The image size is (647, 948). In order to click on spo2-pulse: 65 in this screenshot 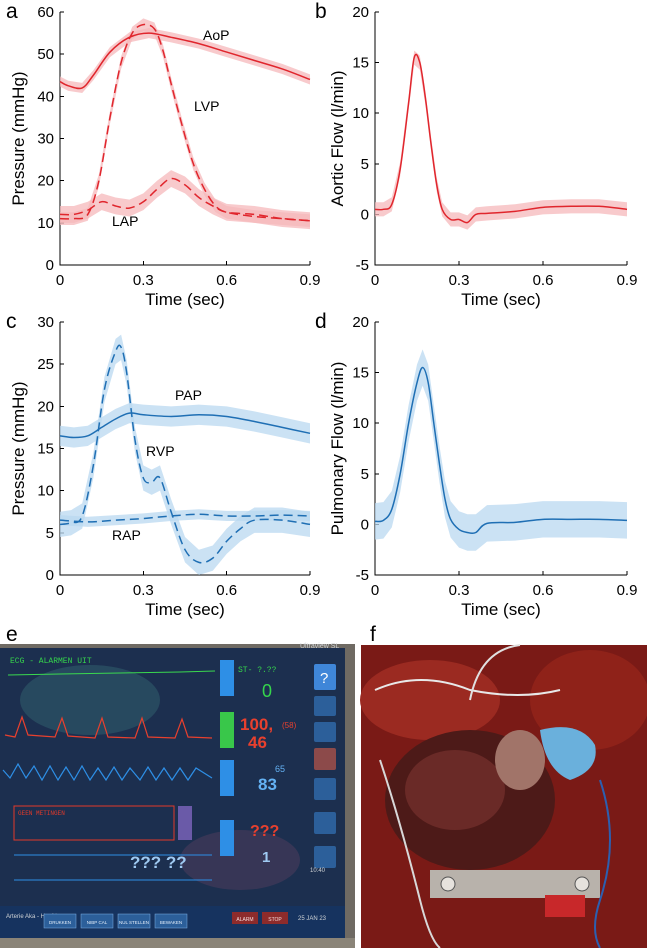, I will do `click(280, 769)`.